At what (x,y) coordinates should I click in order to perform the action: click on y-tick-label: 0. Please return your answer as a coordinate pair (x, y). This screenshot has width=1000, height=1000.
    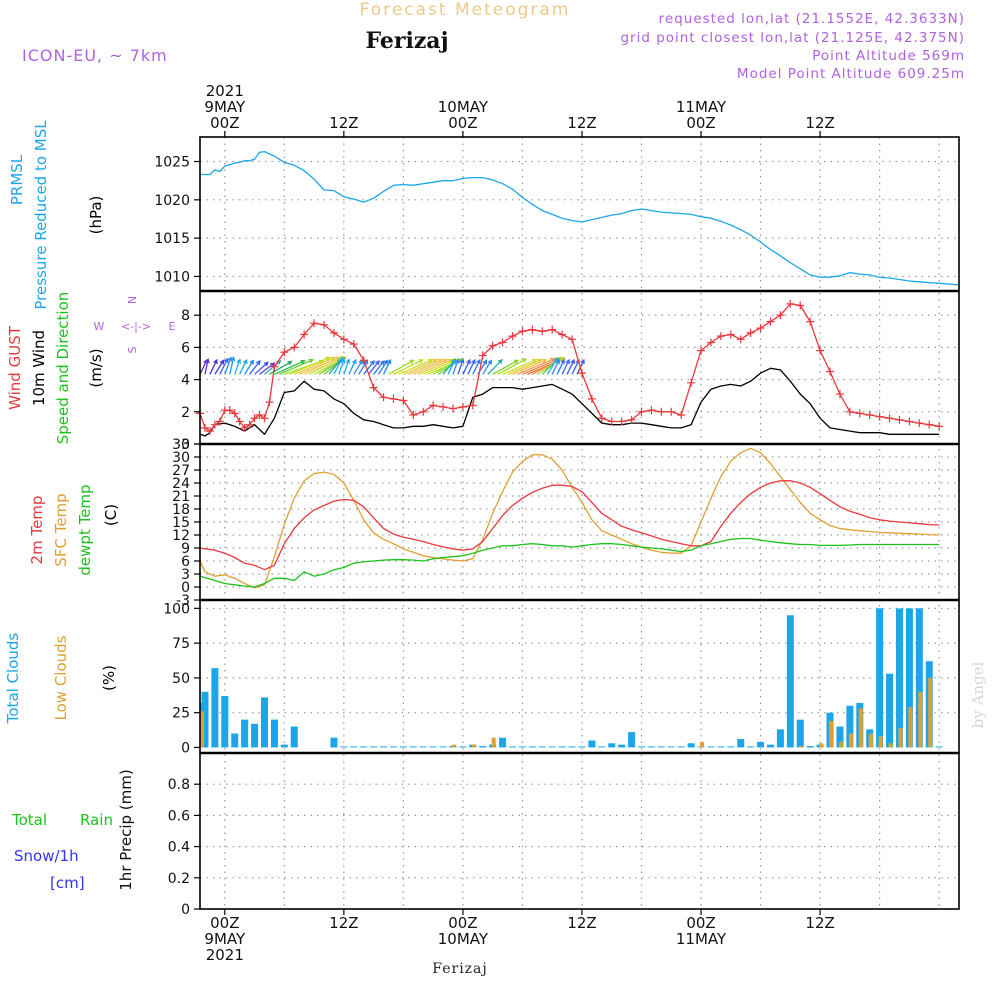
    Looking at the image, I should click on (185, 910).